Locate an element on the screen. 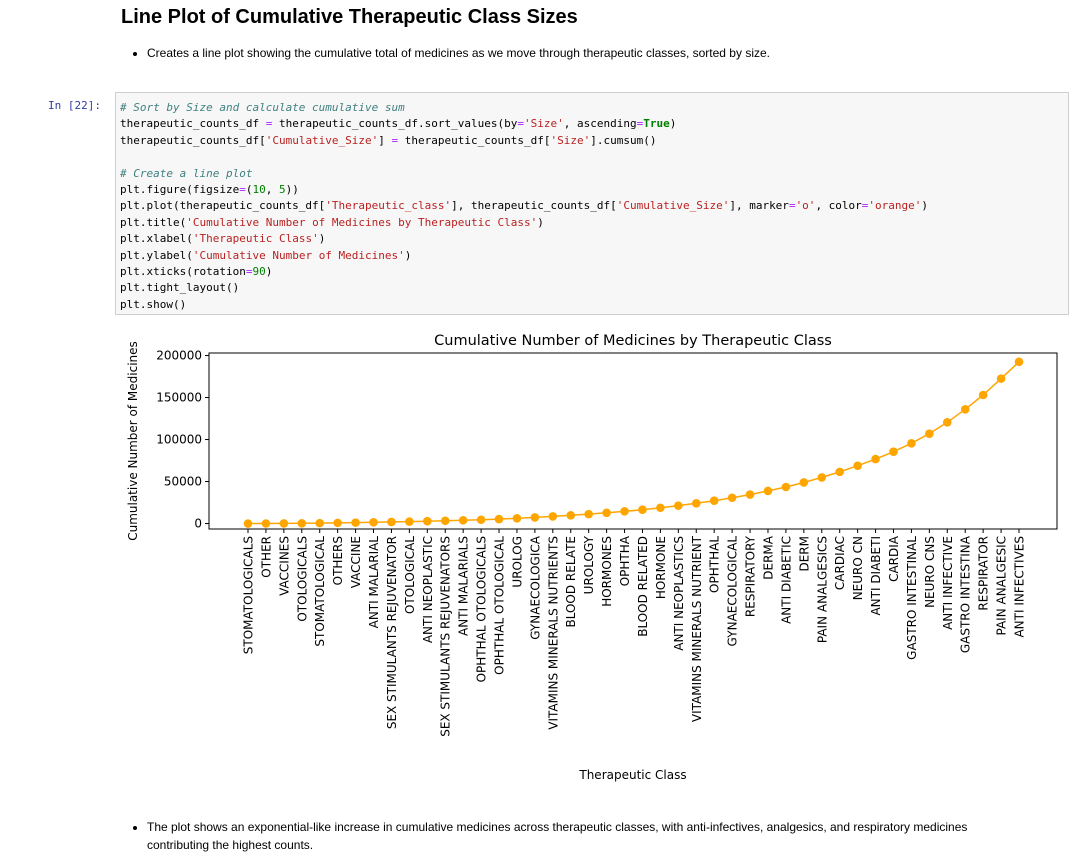  x-tick-label: GYNAECOLOGICA is located at coordinates (535, 587).